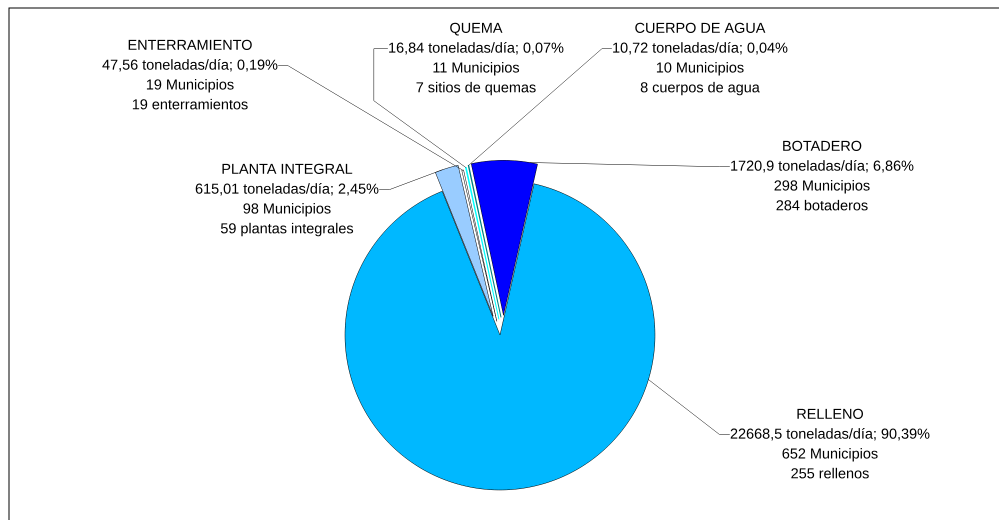  I want to click on text: 284 botaderos, so click(822, 205).